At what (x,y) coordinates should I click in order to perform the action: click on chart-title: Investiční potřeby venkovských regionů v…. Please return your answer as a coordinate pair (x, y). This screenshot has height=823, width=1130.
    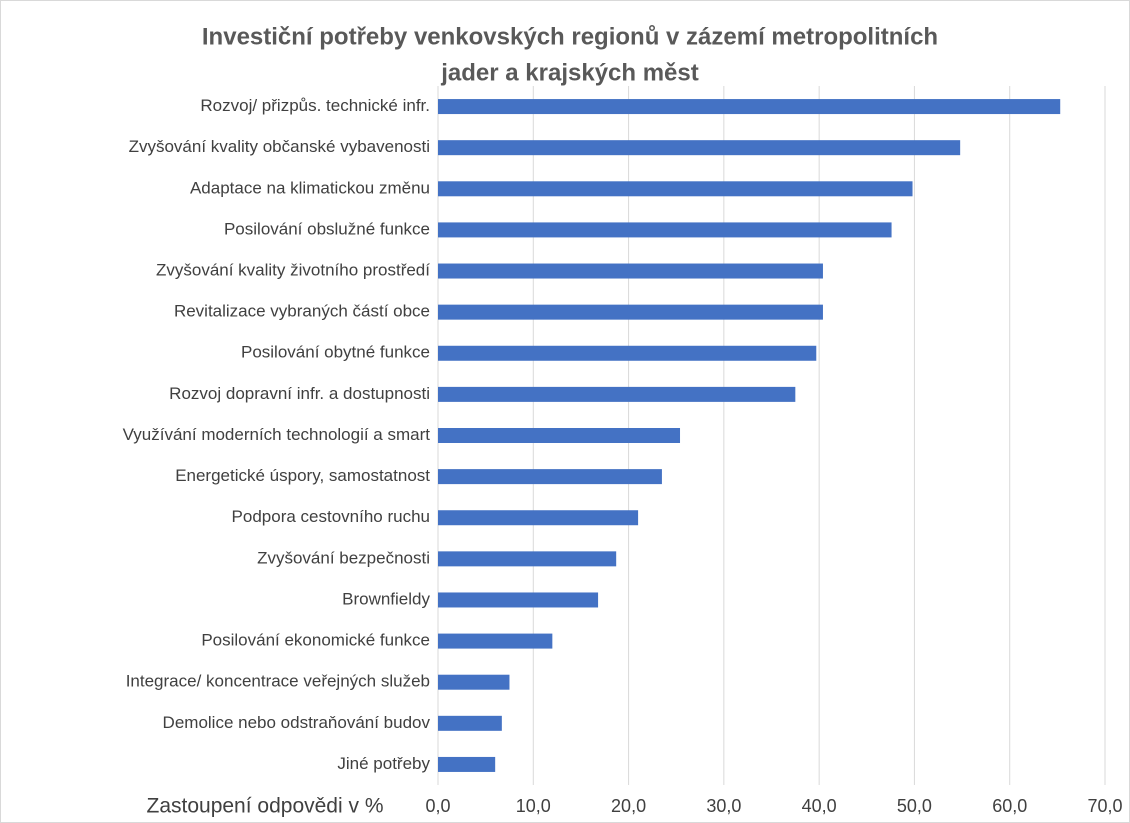
    Looking at the image, I should click on (570, 36).